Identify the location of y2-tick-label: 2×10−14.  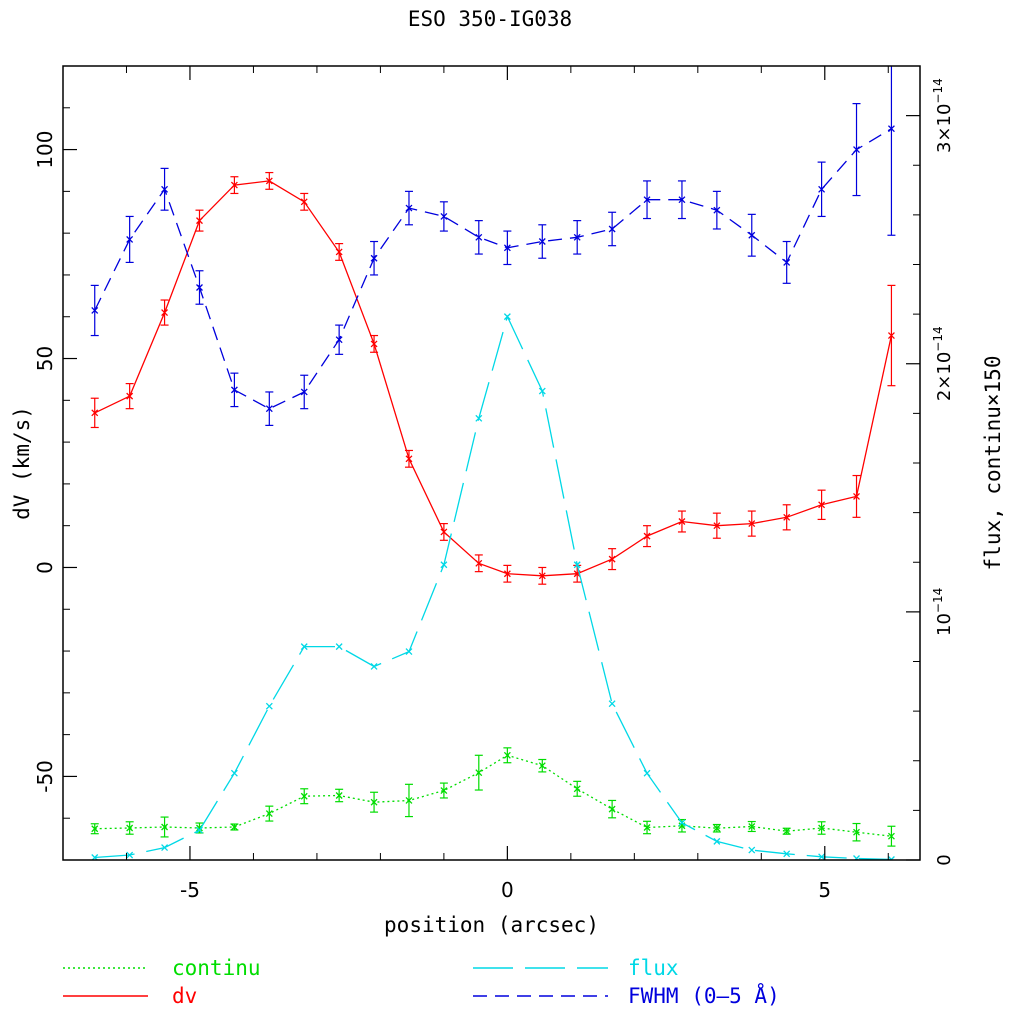
(943, 363).